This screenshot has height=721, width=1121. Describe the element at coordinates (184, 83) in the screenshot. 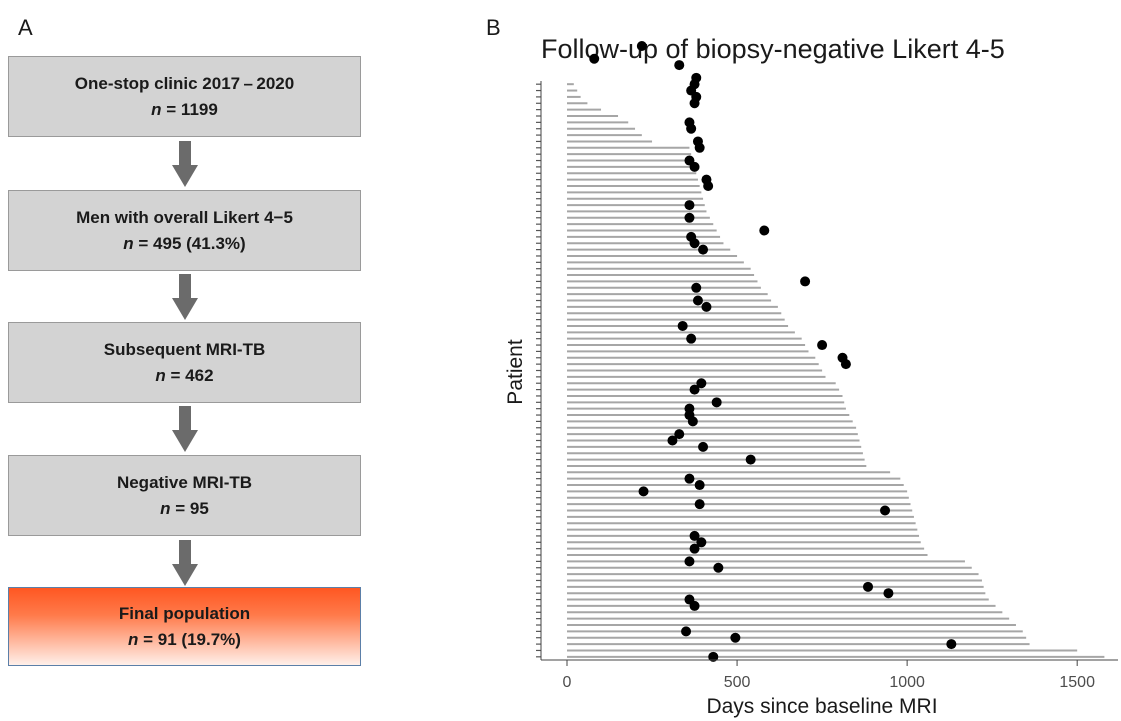

I see `flow-box-title: One-stop clinic 2017 – 2020` at that location.